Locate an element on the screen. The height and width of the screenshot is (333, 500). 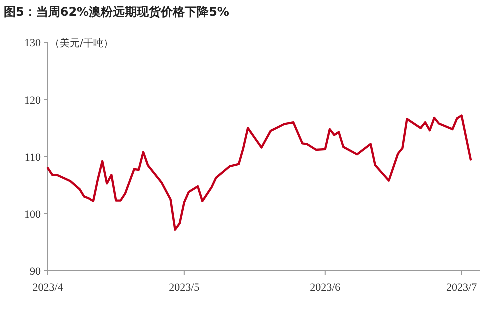
y-tick-label: 90 is located at coordinates (36, 272).